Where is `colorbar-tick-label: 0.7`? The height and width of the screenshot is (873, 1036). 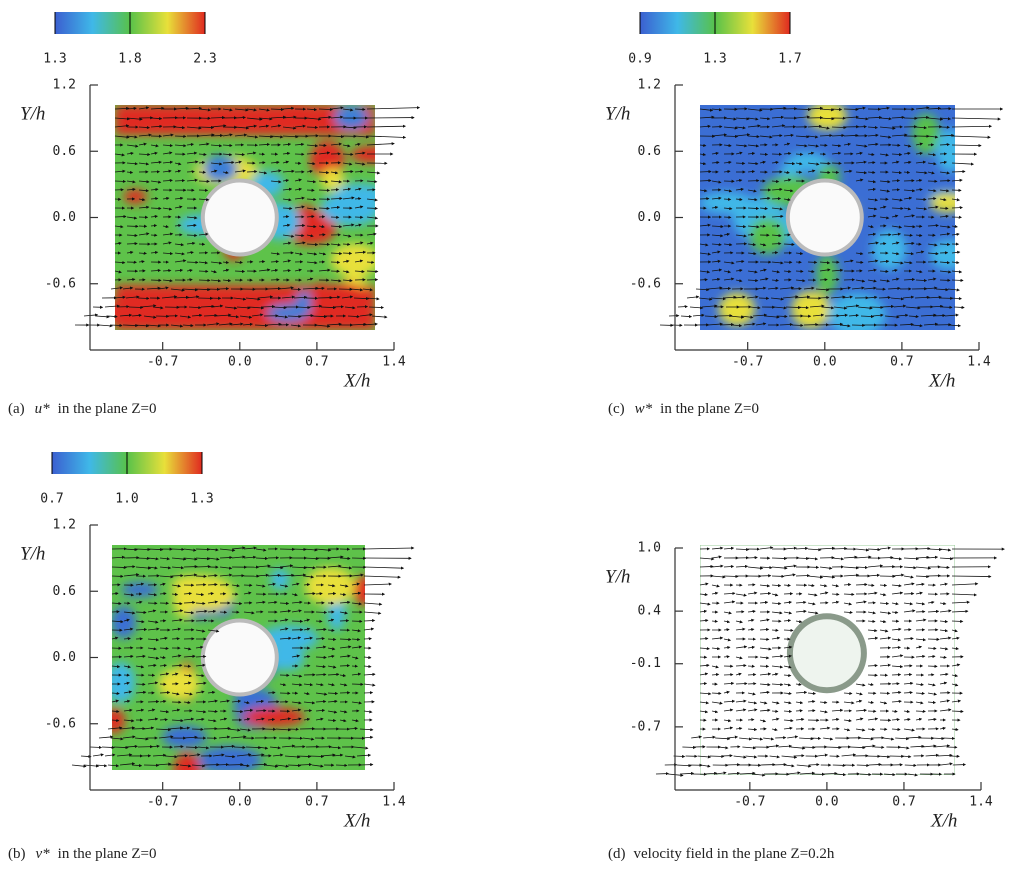
colorbar-tick-label: 0.7 is located at coordinates (51, 499).